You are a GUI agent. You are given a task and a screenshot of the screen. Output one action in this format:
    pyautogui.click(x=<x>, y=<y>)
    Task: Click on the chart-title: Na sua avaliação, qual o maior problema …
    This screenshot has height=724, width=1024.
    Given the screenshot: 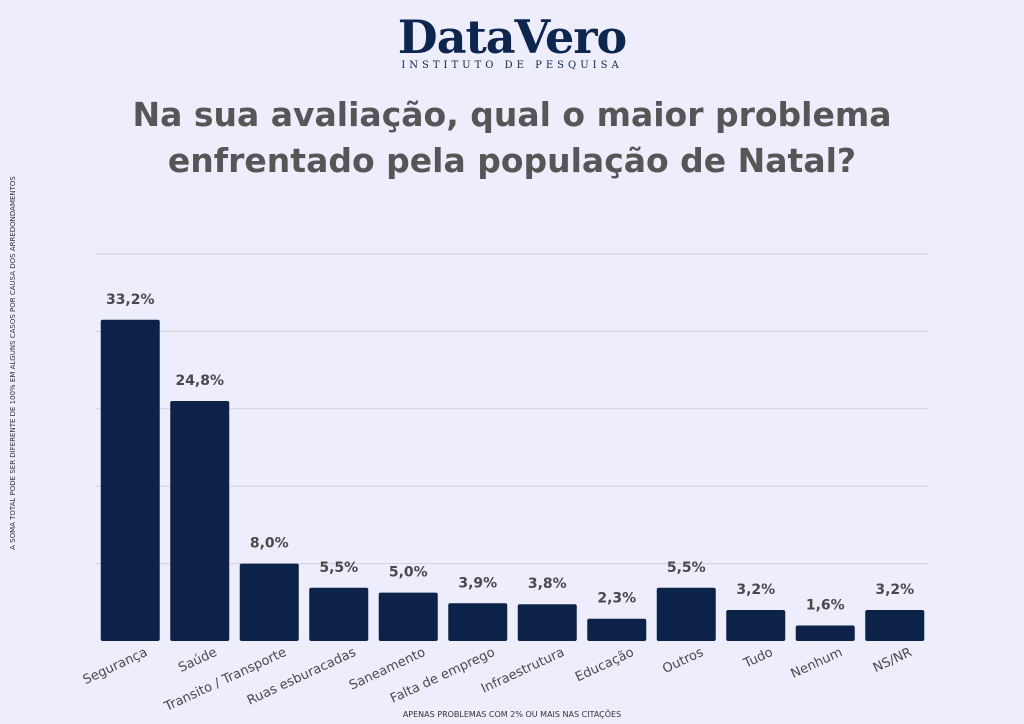 What is the action you would take?
    pyautogui.click(x=512, y=138)
    